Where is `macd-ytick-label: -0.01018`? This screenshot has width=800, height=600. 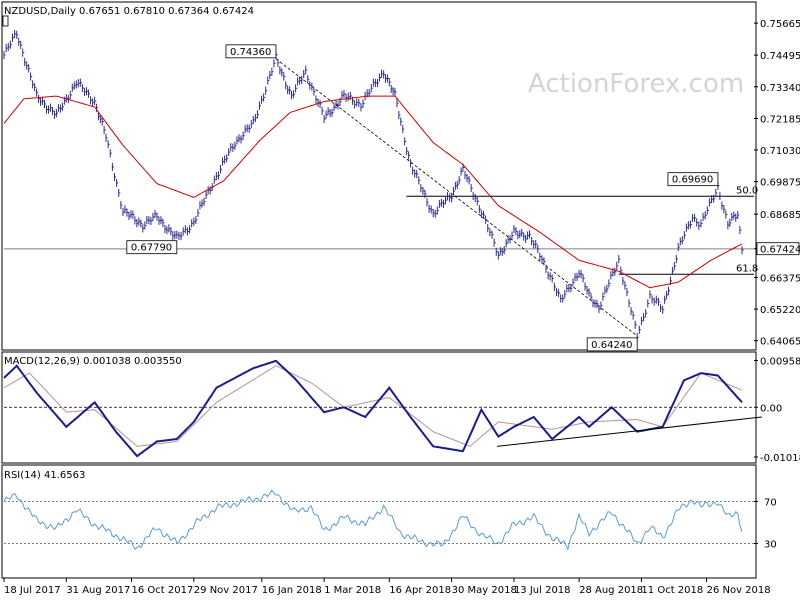
macd-ytick-label: -0.01018 is located at coordinates (780, 458).